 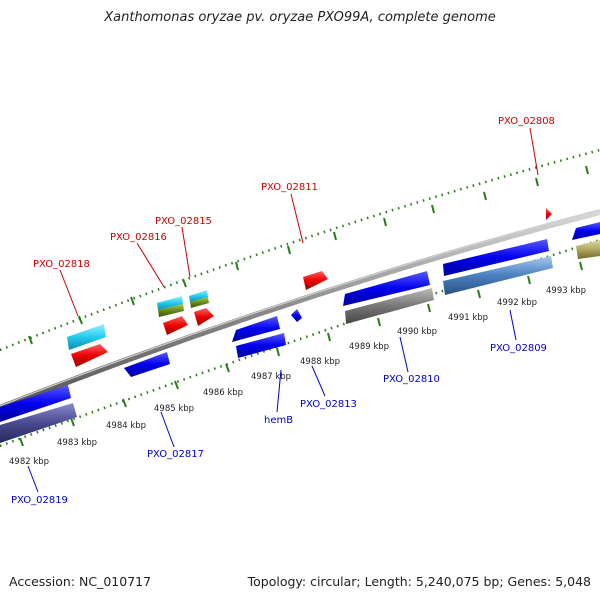 I want to click on label-pxo-02811: PXO_02811, so click(x=289, y=187).